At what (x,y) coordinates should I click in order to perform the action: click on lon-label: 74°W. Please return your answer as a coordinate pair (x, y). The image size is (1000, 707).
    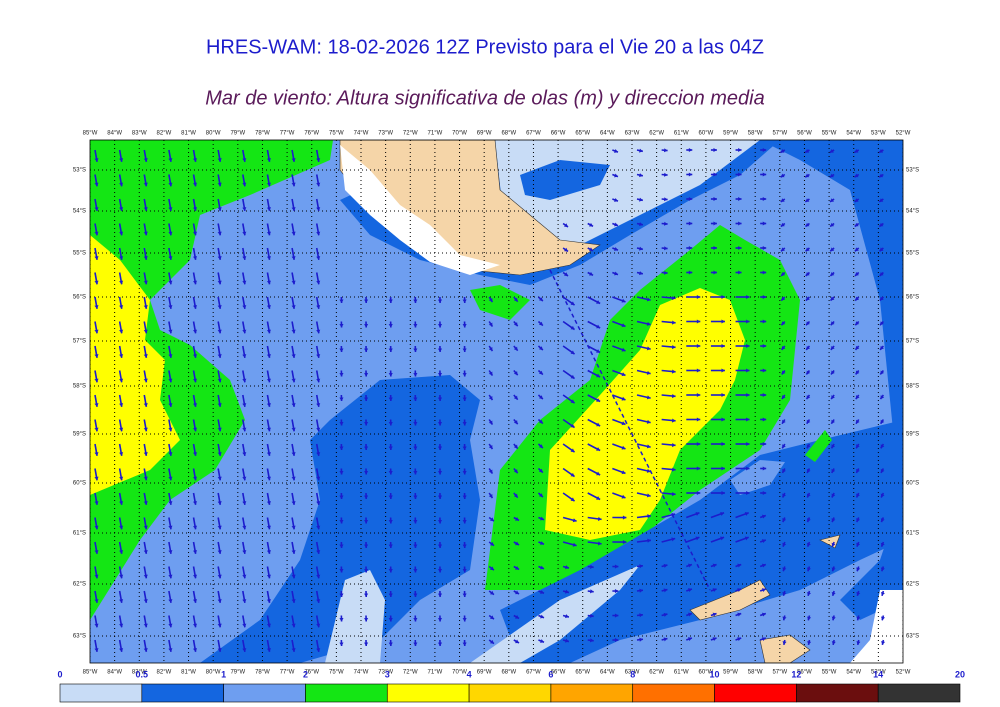
    Looking at the image, I should click on (361, 673).